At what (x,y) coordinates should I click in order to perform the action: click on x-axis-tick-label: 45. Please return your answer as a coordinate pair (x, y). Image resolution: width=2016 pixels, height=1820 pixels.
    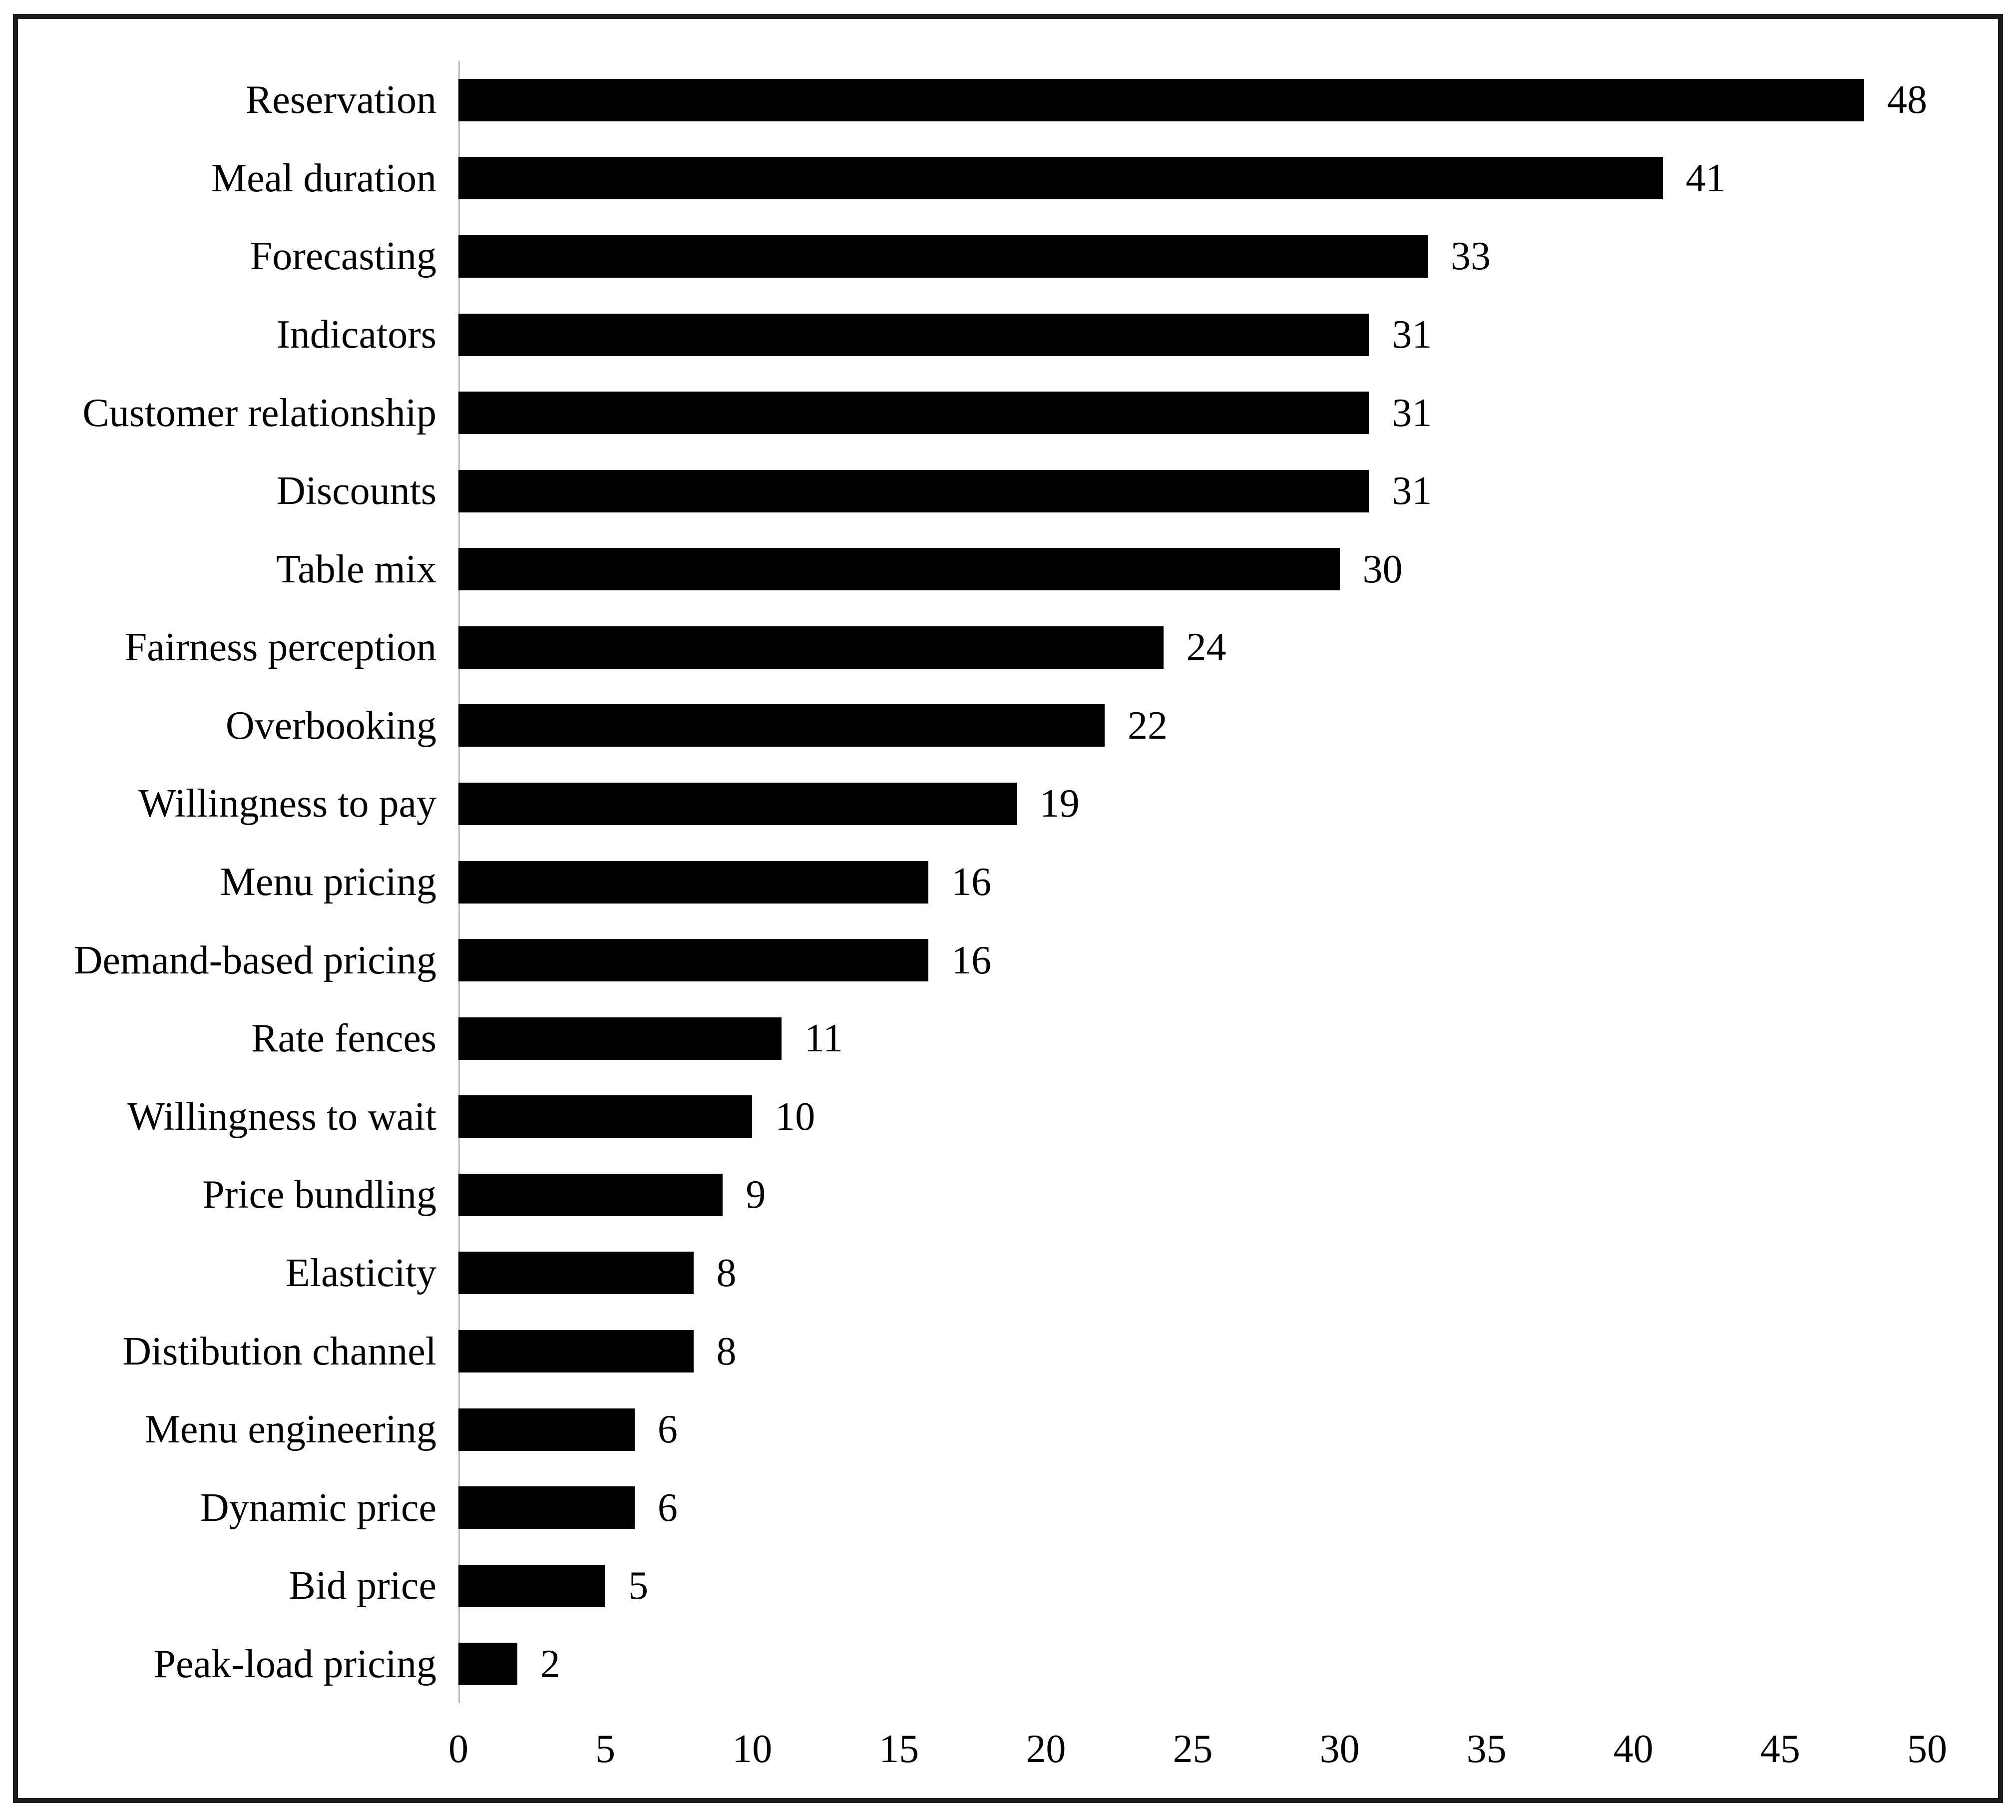
    Looking at the image, I should click on (1780, 1749).